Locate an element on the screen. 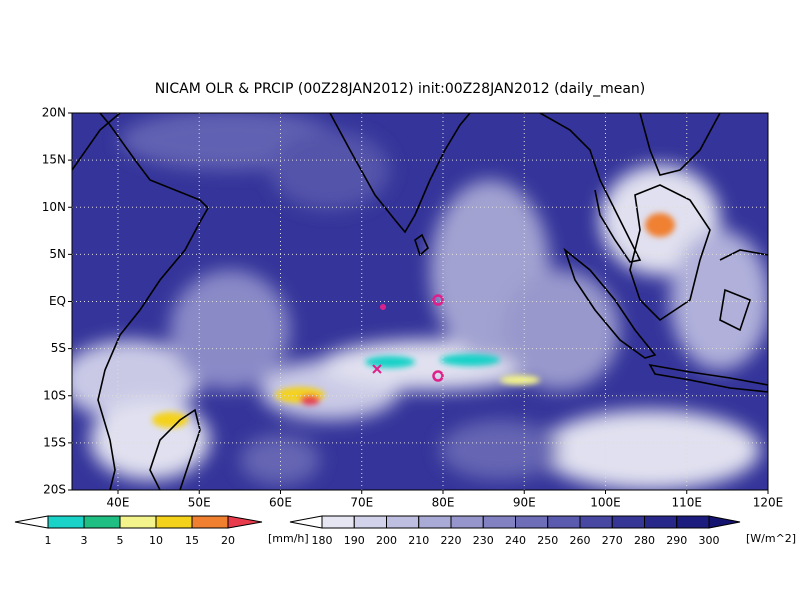  y-tick-label: 10N is located at coordinates (54, 207).